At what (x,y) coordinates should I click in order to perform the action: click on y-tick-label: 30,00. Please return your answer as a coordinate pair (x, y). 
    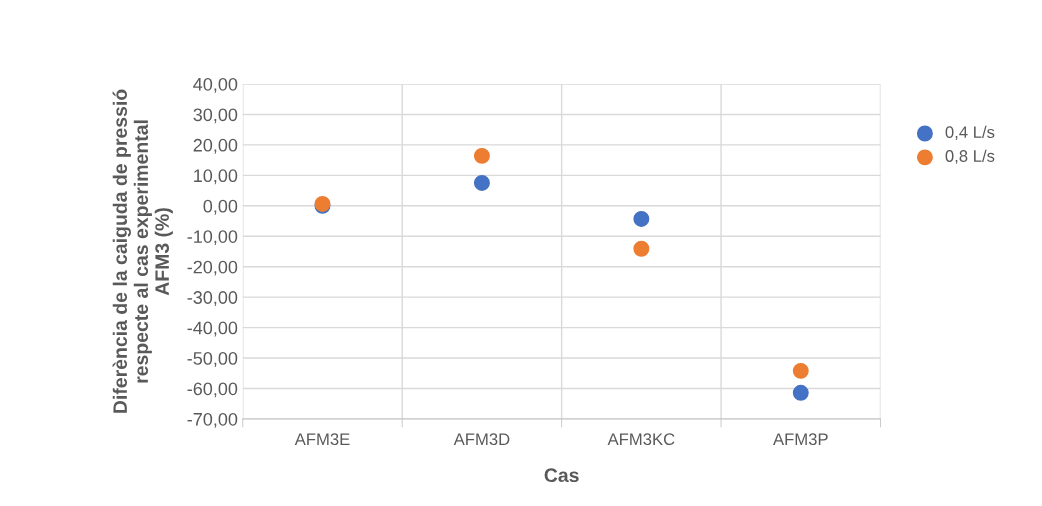
    Looking at the image, I should click on (215, 116).